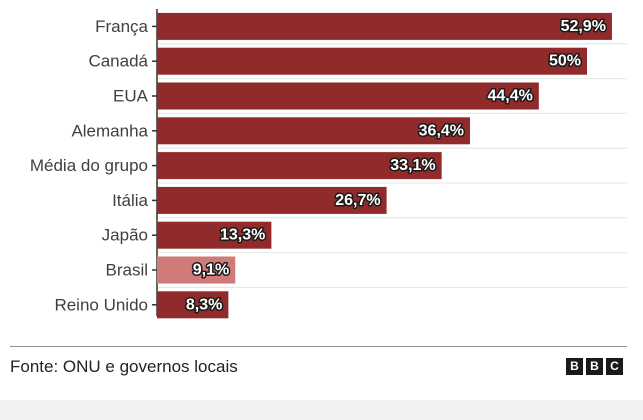  What do you see at coordinates (126, 270) in the screenshot?
I see `category-label: Brasil` at bounding box center [126, 270].